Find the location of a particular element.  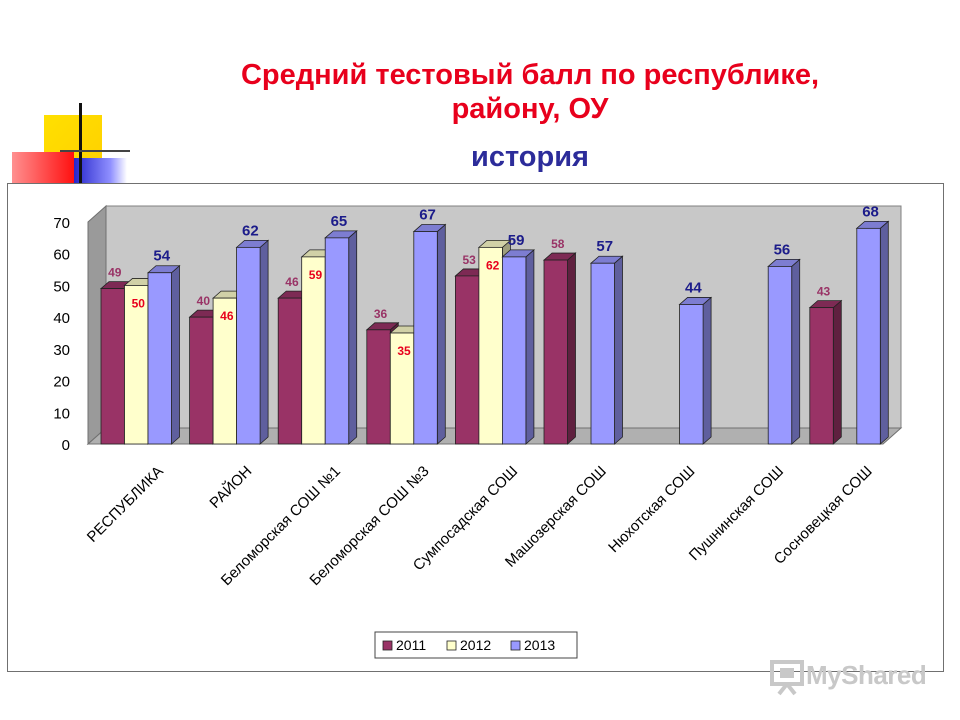

watermark-logo is located at coordinates (853, 676).